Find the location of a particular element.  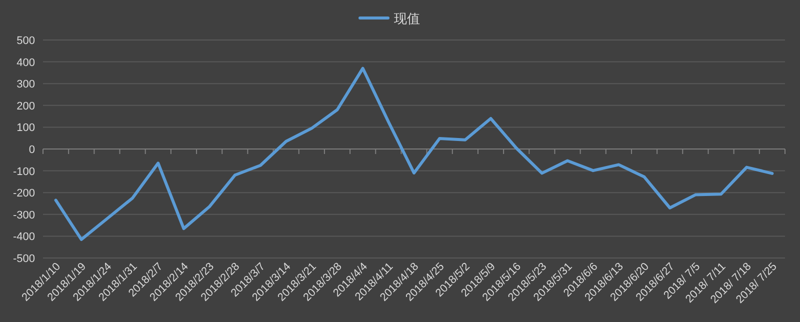

y-tick-label: 100 is located at coordinates (25, 128).